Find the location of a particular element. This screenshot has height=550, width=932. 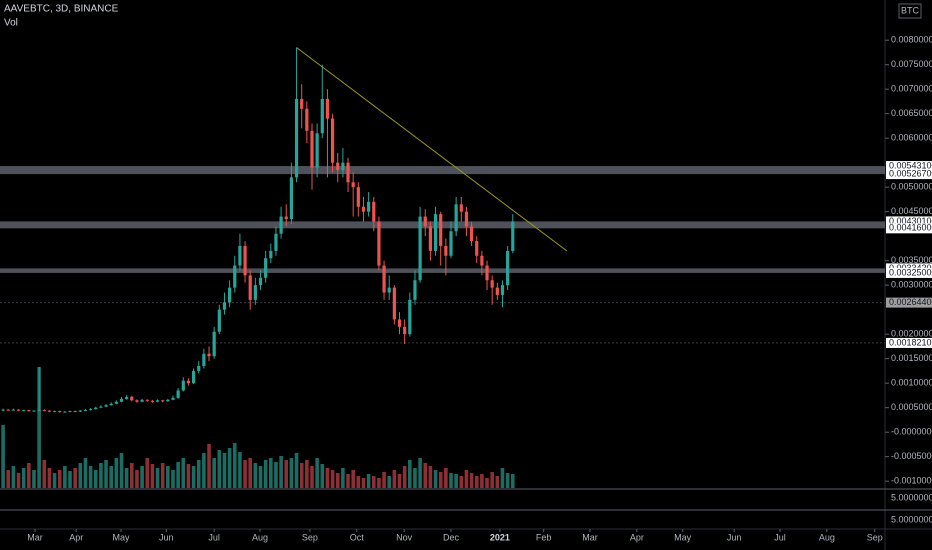

price-label: 0.00334200 is located at coordinates (910, 268).